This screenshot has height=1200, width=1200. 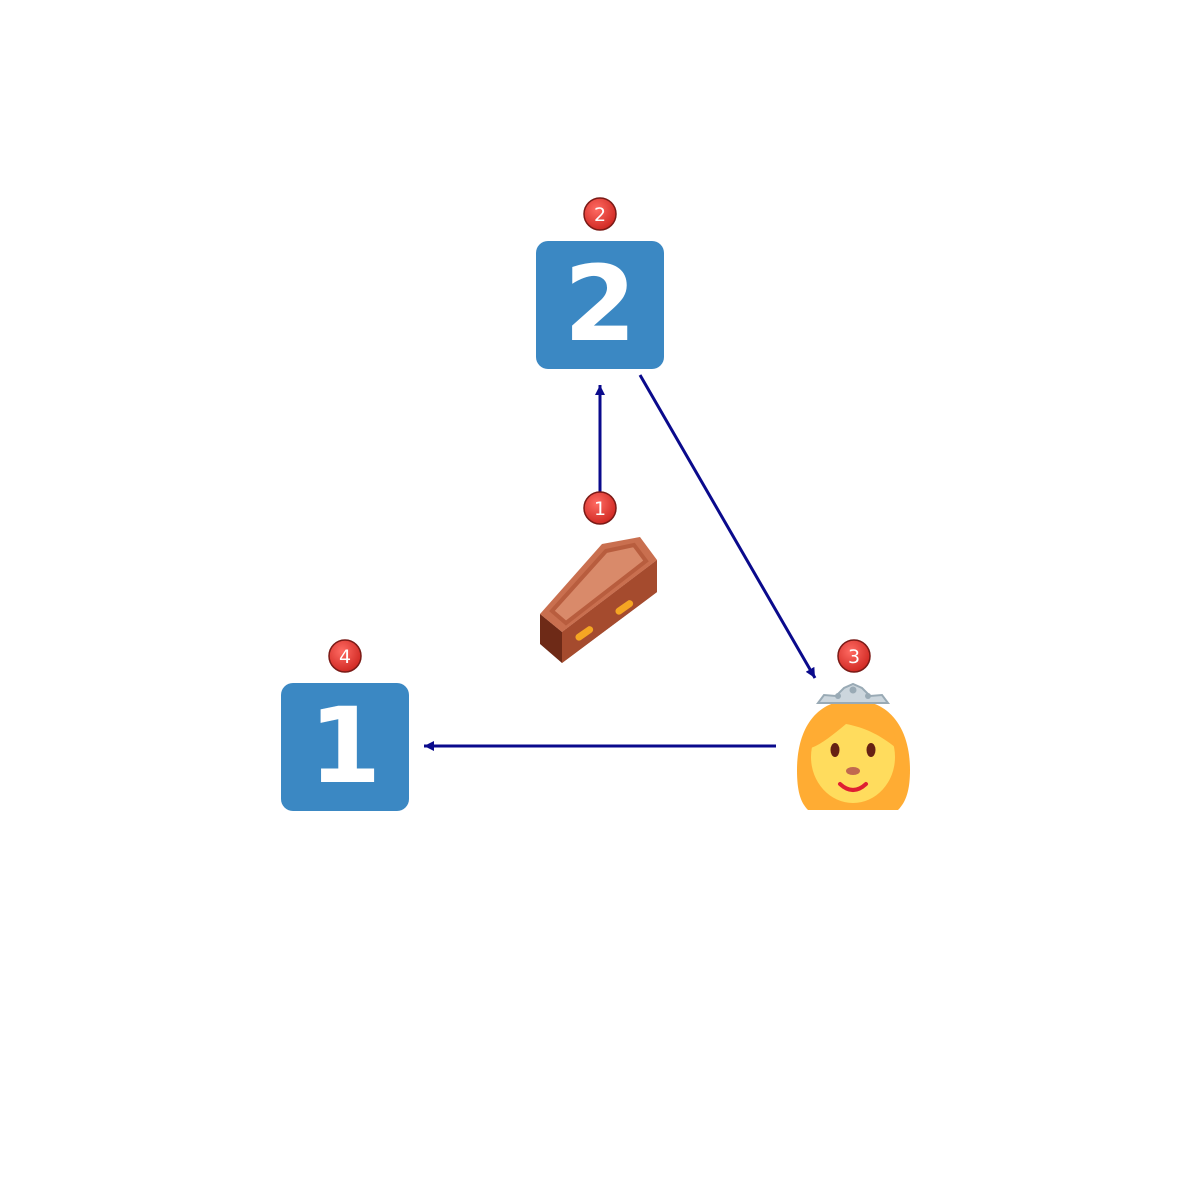 I want to click on badge-princess: 3, so click(x=854, y=656).